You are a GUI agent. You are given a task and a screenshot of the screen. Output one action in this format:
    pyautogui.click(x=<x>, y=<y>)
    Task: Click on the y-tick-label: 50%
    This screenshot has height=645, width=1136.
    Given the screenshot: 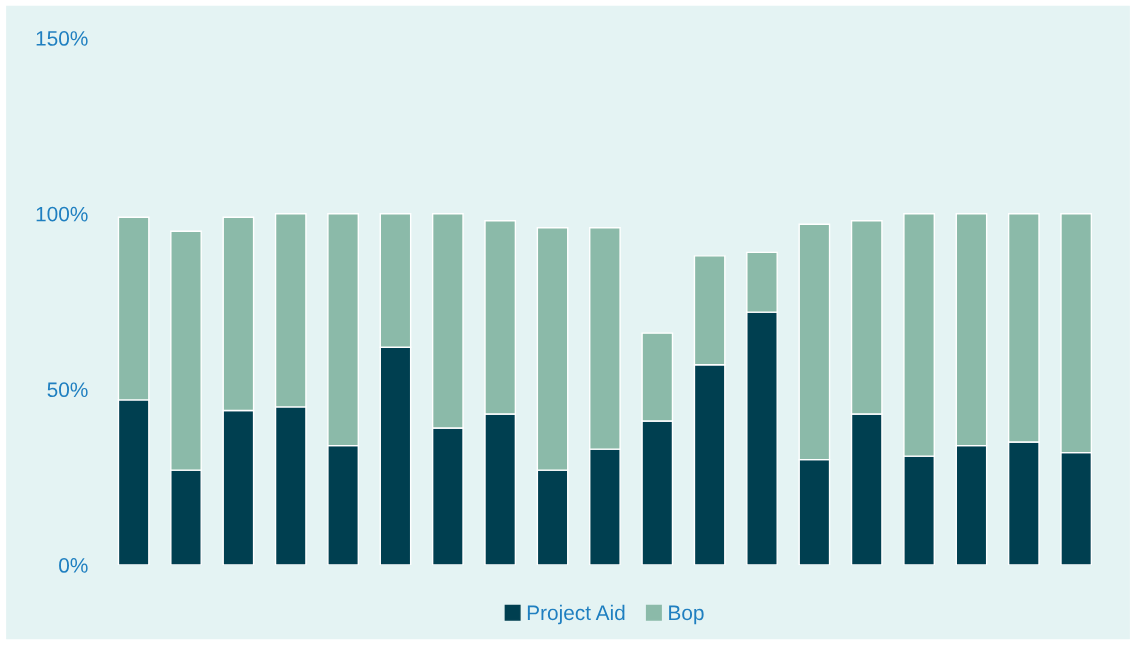 What is the action you would take?
    pyautogui.click(x=67, y=390)
    